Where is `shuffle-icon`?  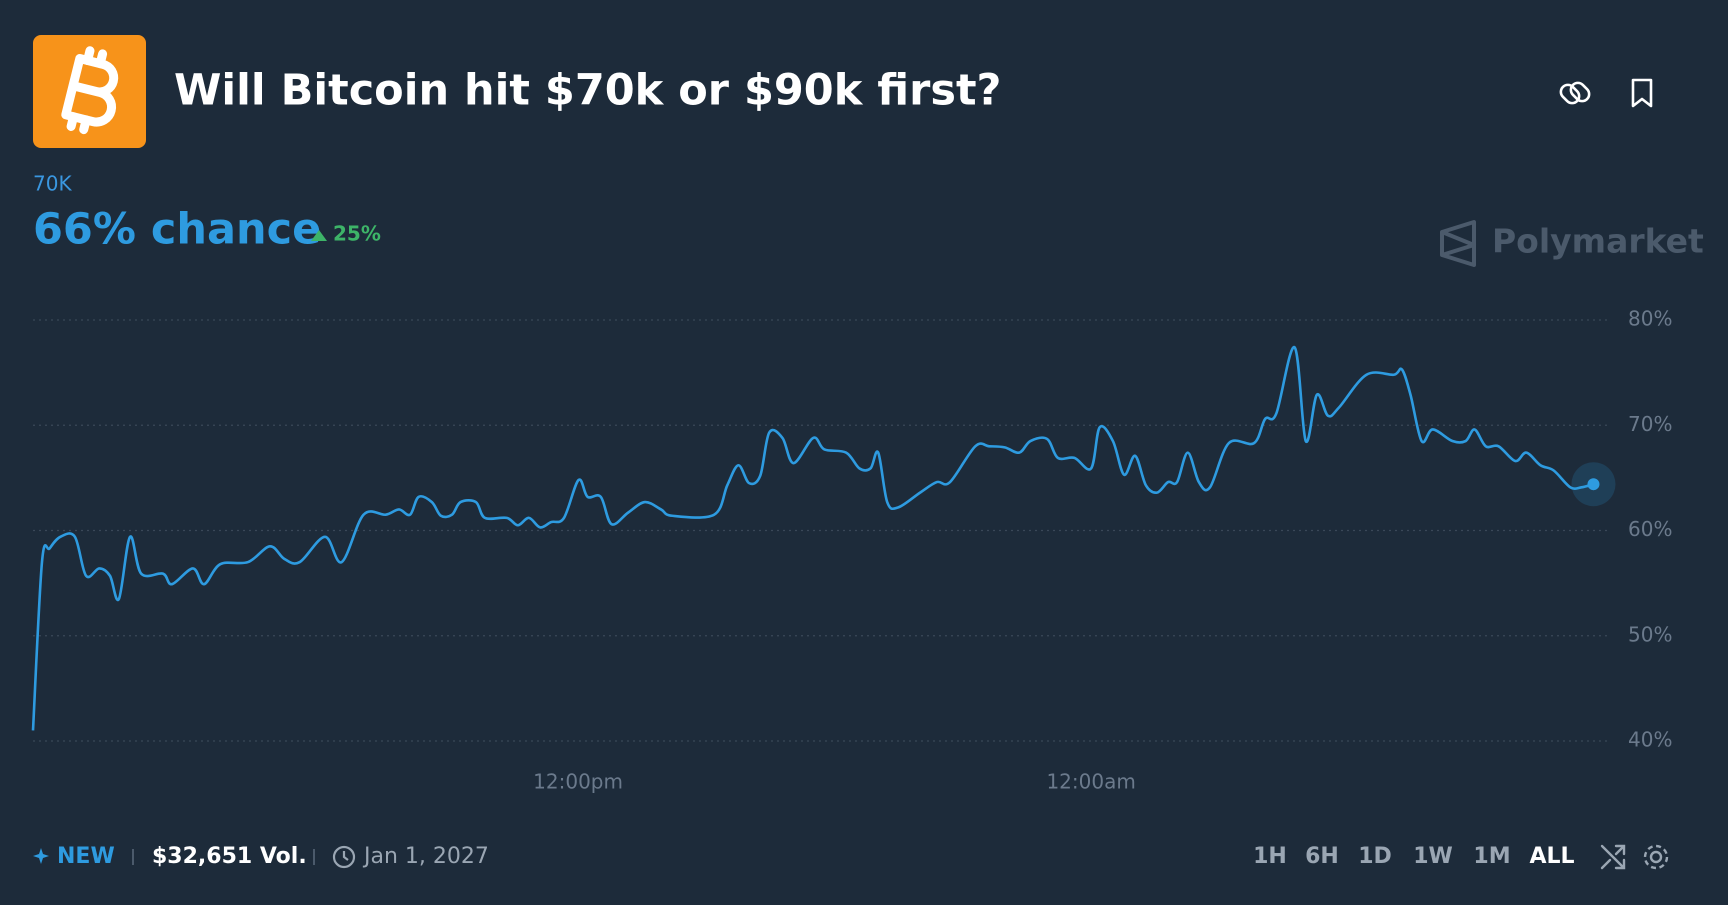 shuffle-icon is located at coordinates (1613, 857).